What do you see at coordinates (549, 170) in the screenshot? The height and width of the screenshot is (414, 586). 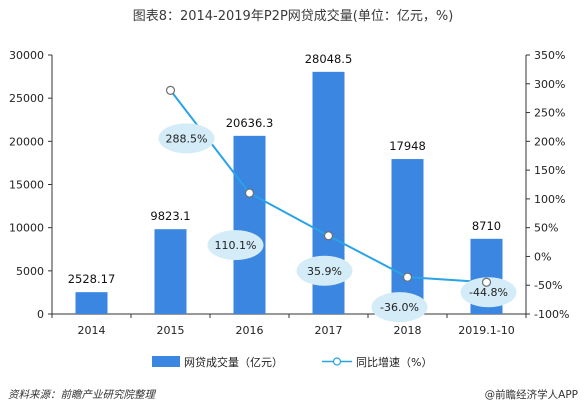 I see `right-tick-label: 150%` at bounding box center [549, 170].